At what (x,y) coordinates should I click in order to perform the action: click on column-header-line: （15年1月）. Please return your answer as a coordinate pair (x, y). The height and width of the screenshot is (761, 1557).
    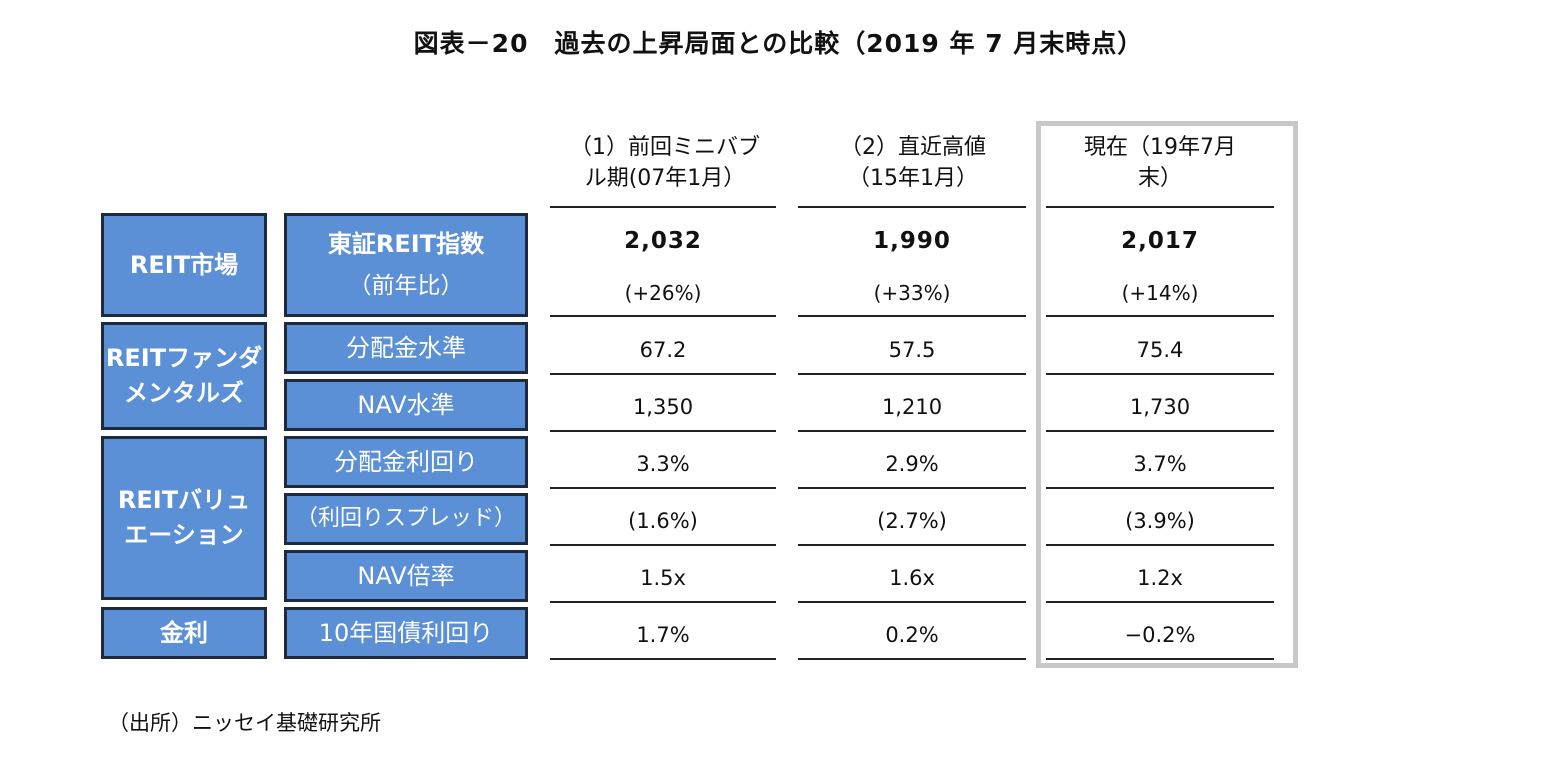
    Looking at the image, I should click on (913, 178).